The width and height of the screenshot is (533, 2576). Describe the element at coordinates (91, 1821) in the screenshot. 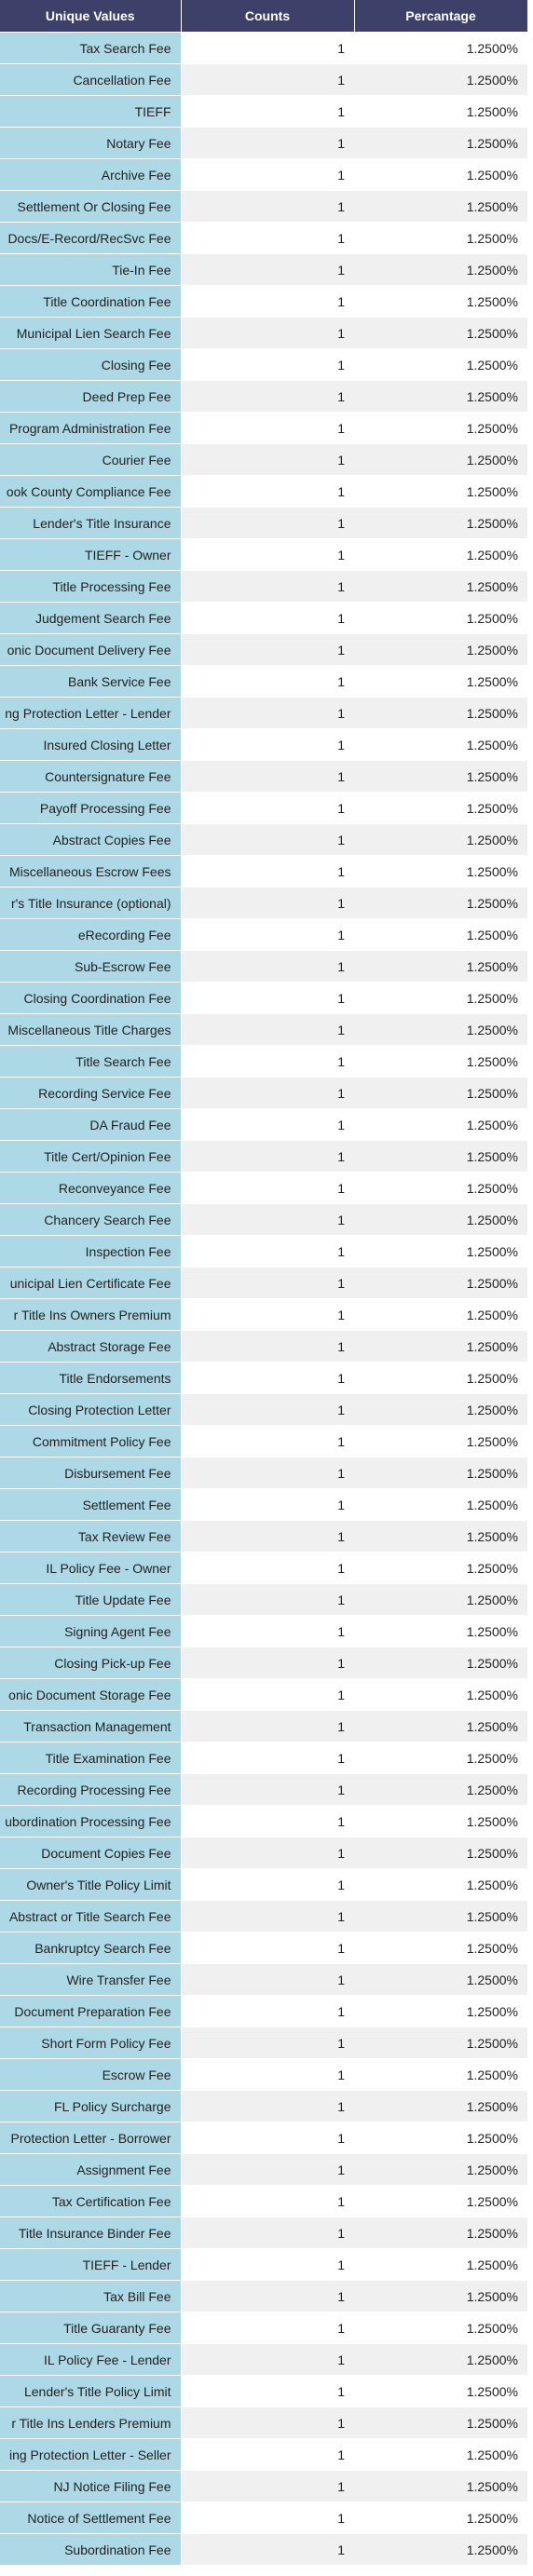

I see `unique-value-cell: ubordination Processing Fee` at that location.